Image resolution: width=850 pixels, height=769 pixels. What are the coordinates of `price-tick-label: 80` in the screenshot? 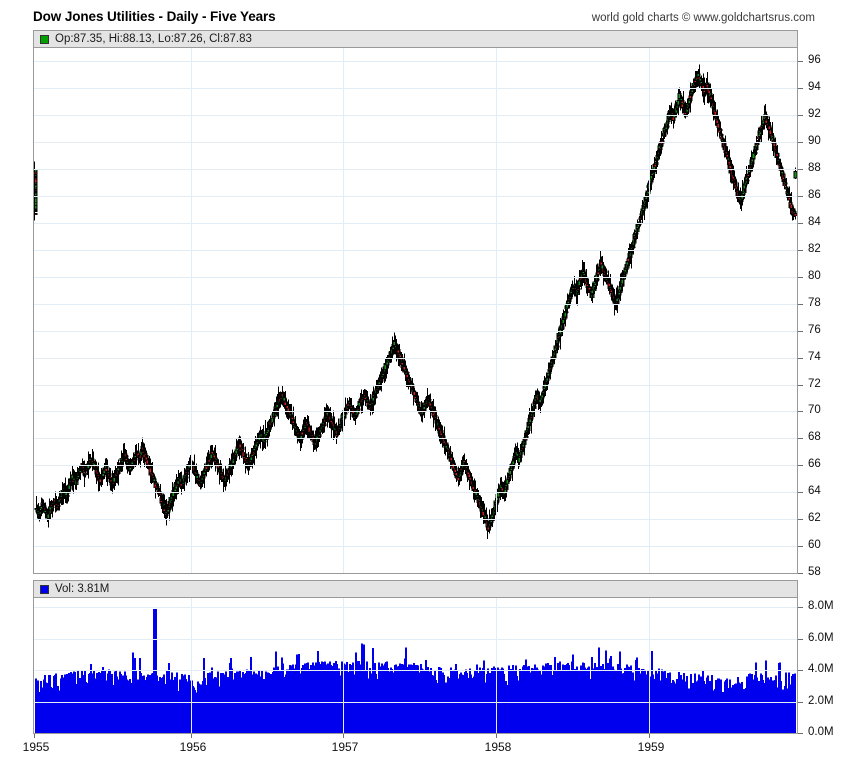 It's located at (814, 276).